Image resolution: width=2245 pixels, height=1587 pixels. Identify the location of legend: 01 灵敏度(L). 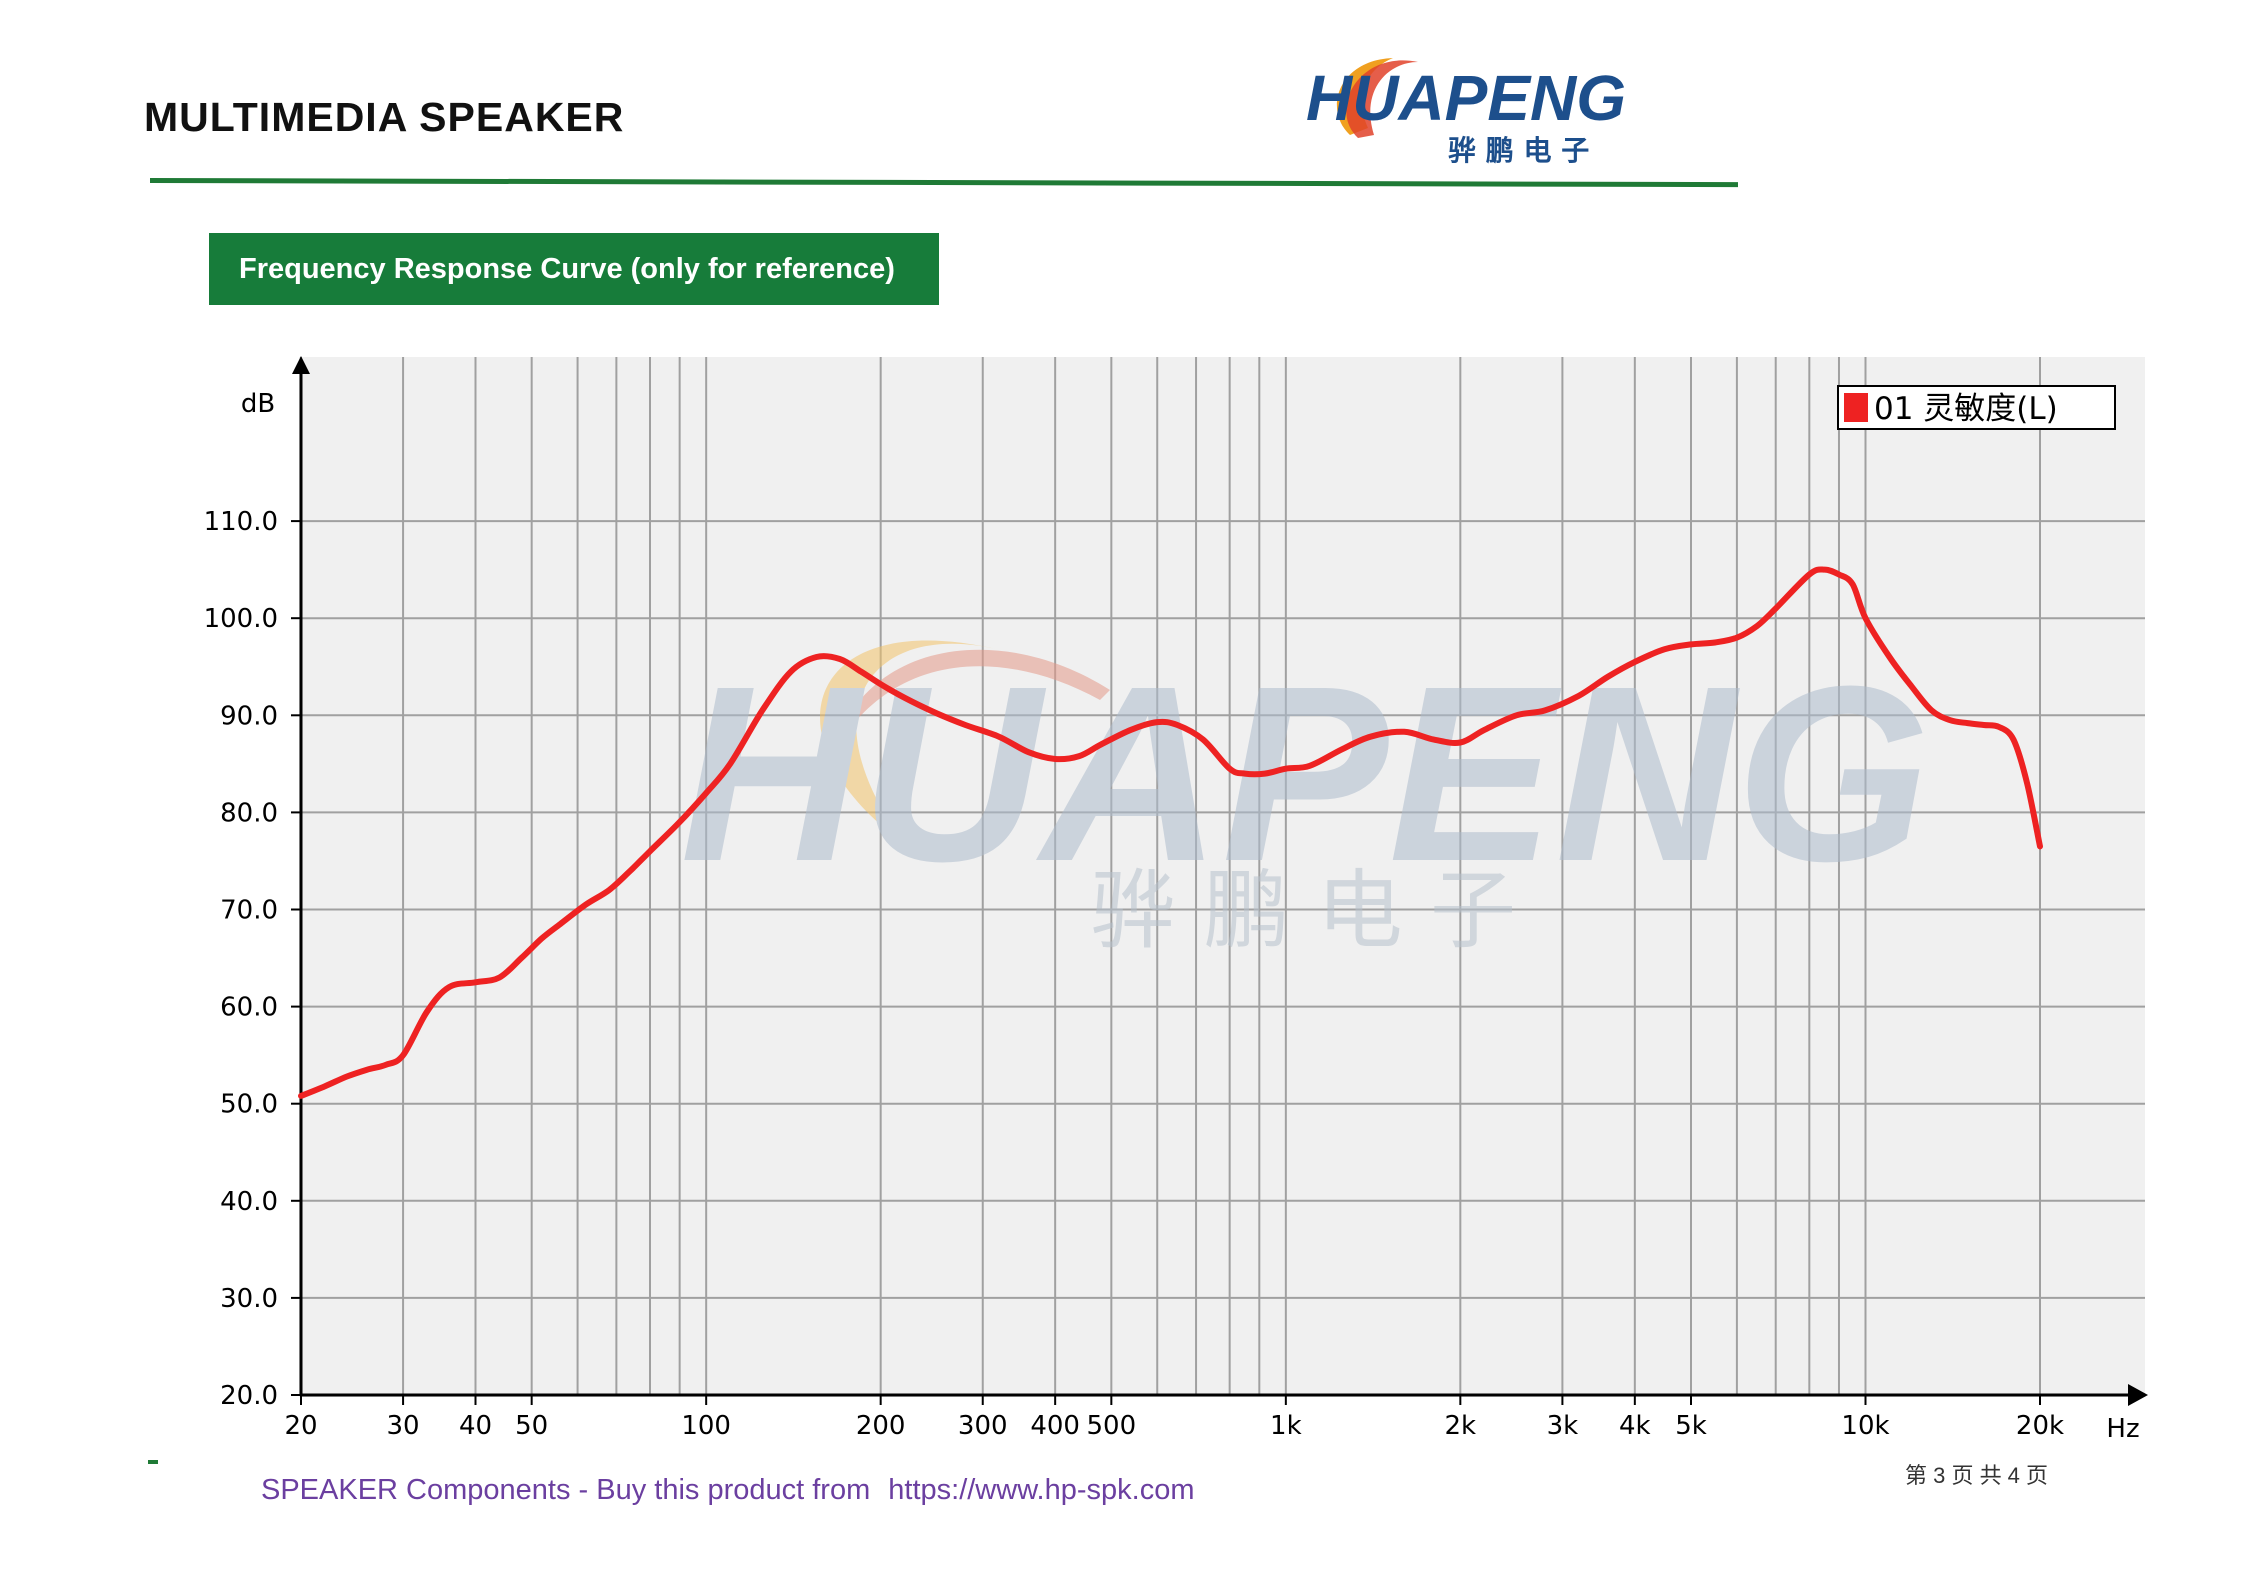
(1976, 407).